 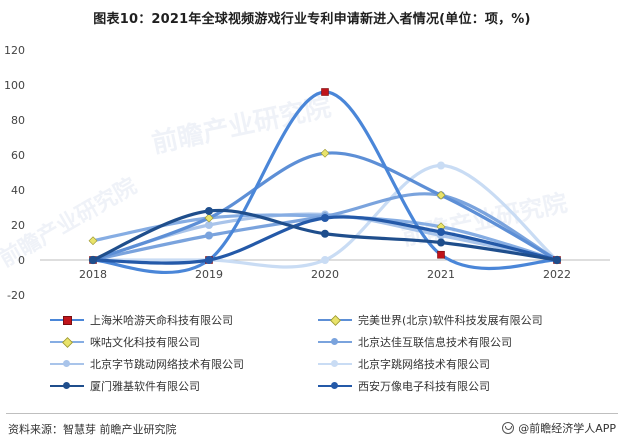 What do you see at coordinates (424, 364) in the screenshot?
I see `legend-label: 北京字跳网络技术有限公司` at bounding box center [424, 364].